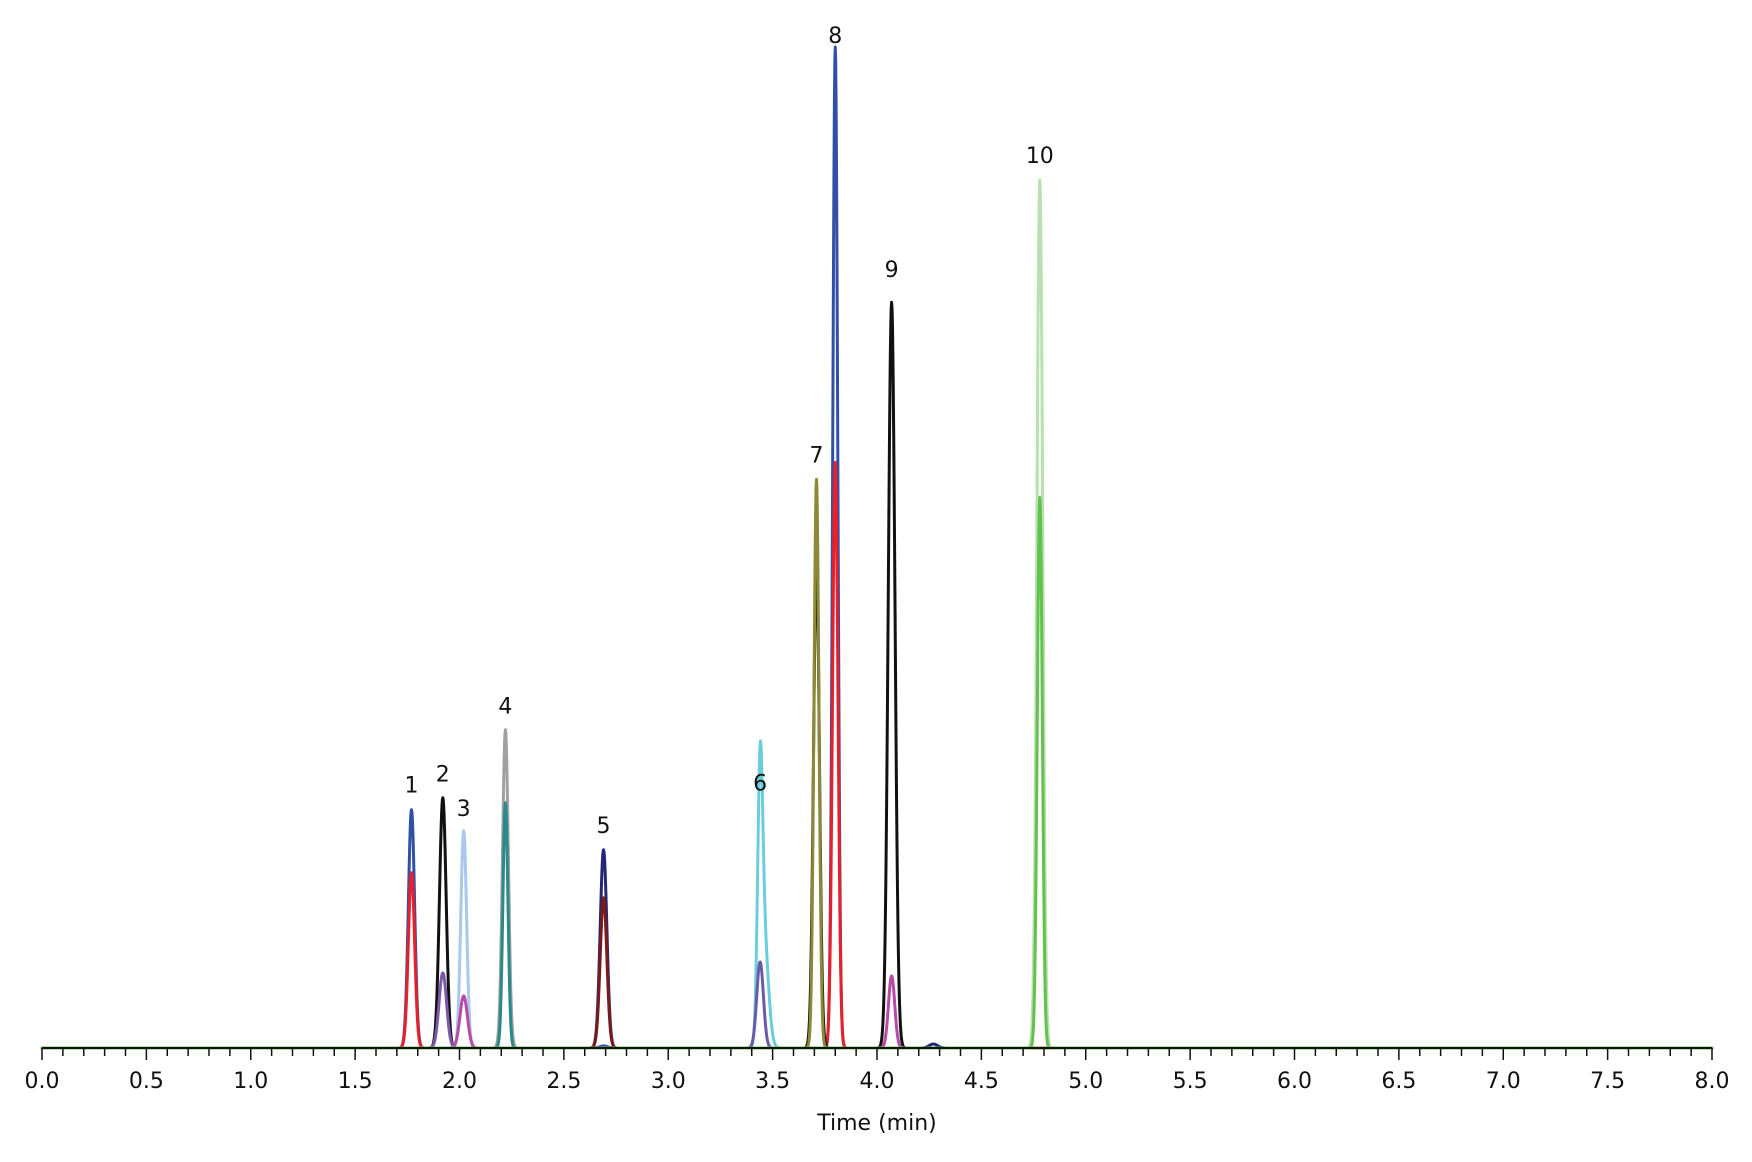 This screenshot has width=1752, height=1162. I want to click on peak-label-8: 8, so click(835, 36).